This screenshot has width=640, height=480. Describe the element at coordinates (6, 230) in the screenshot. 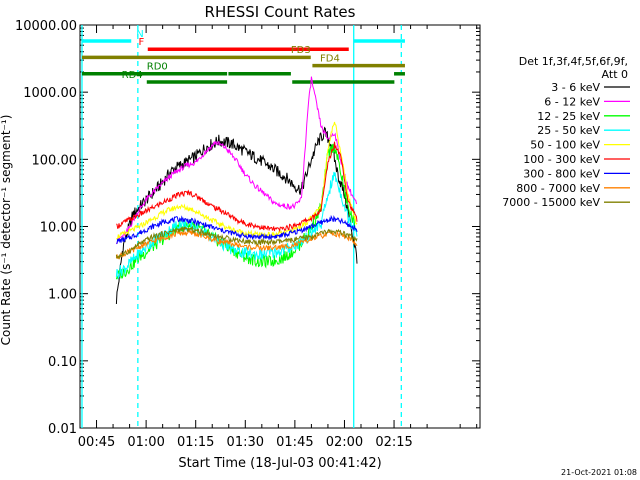

I see `y-axis-label: Count Rate (s⁻¹ detector⁻¹ segment⁻¹)` at that location.